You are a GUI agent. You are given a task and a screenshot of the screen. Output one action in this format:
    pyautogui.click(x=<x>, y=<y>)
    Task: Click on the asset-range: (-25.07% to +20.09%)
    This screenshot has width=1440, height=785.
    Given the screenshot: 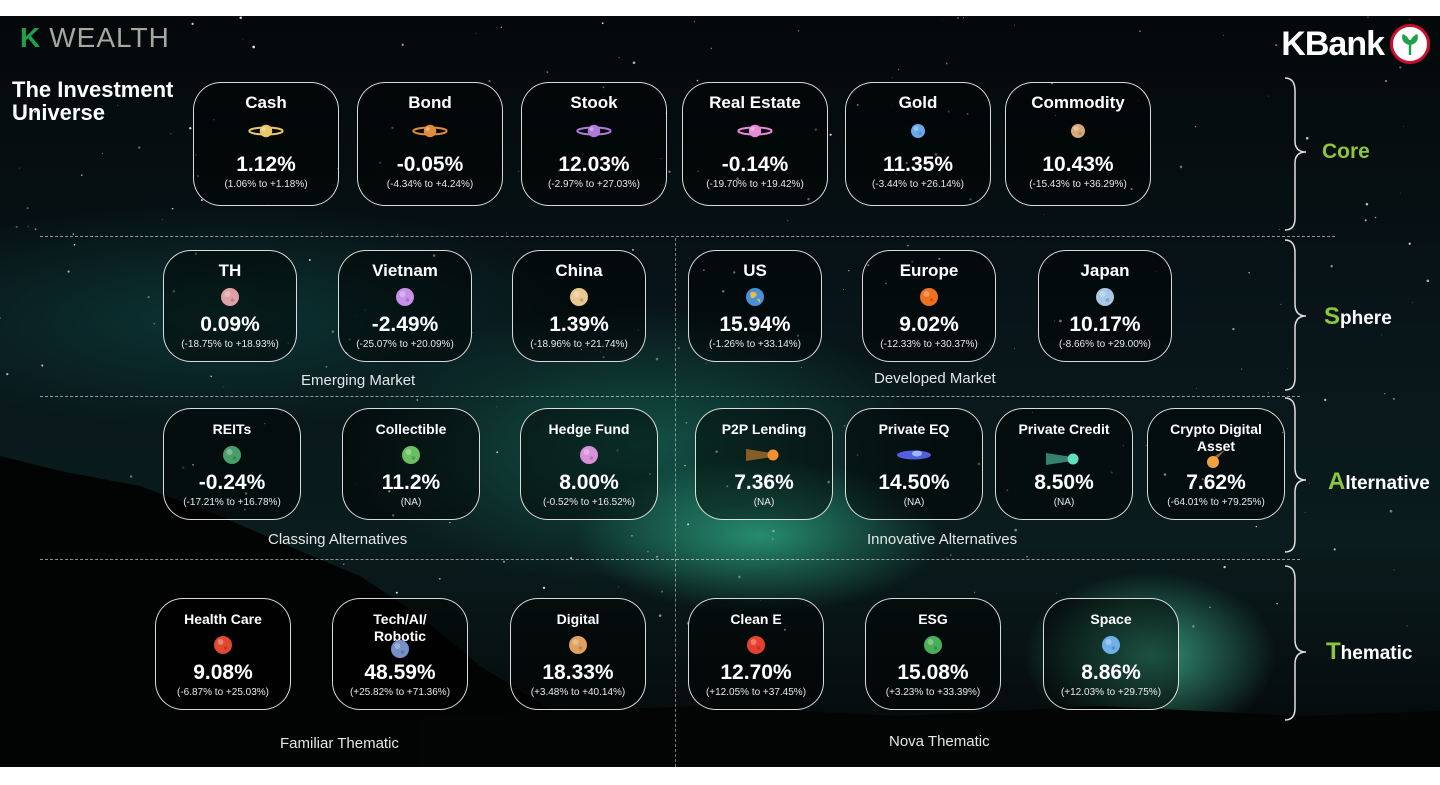 What is the action you would take?
    pyautogui.click(x=405, y=344)
    